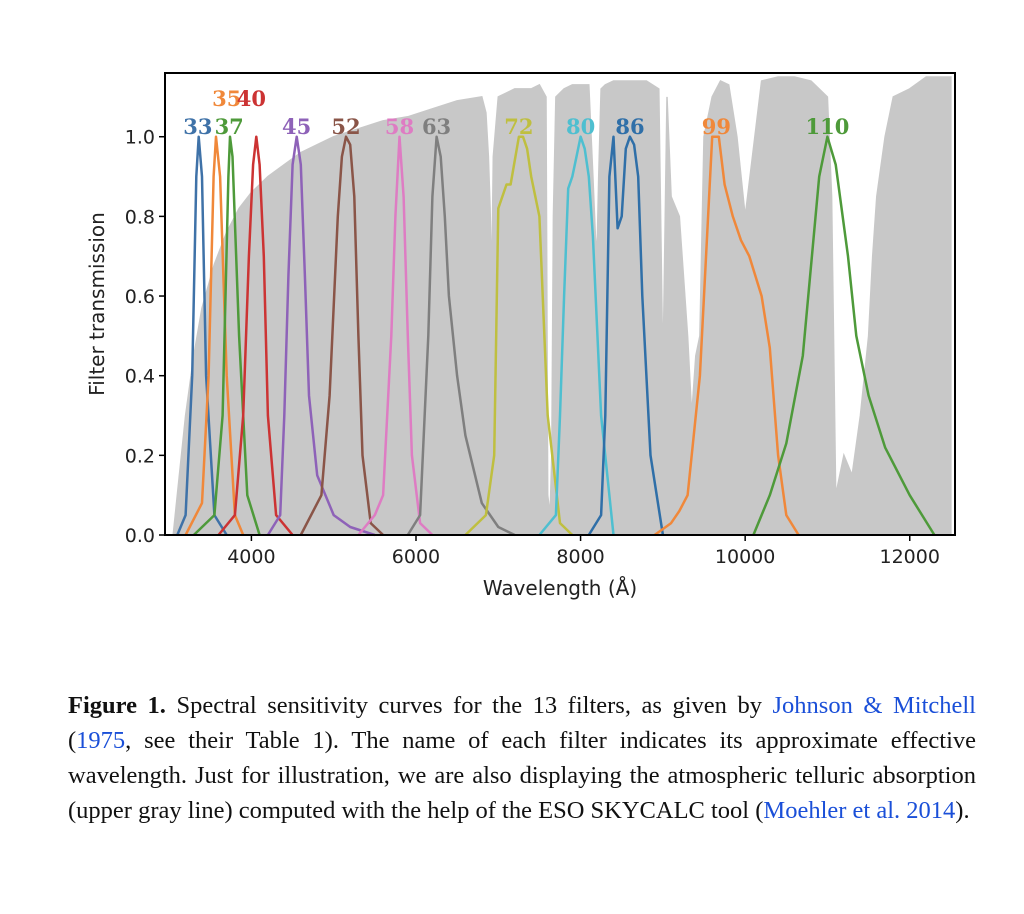 This screenshot has width=1024, height=914. I want to click on filter-label-33: 33, so click(197, 126).